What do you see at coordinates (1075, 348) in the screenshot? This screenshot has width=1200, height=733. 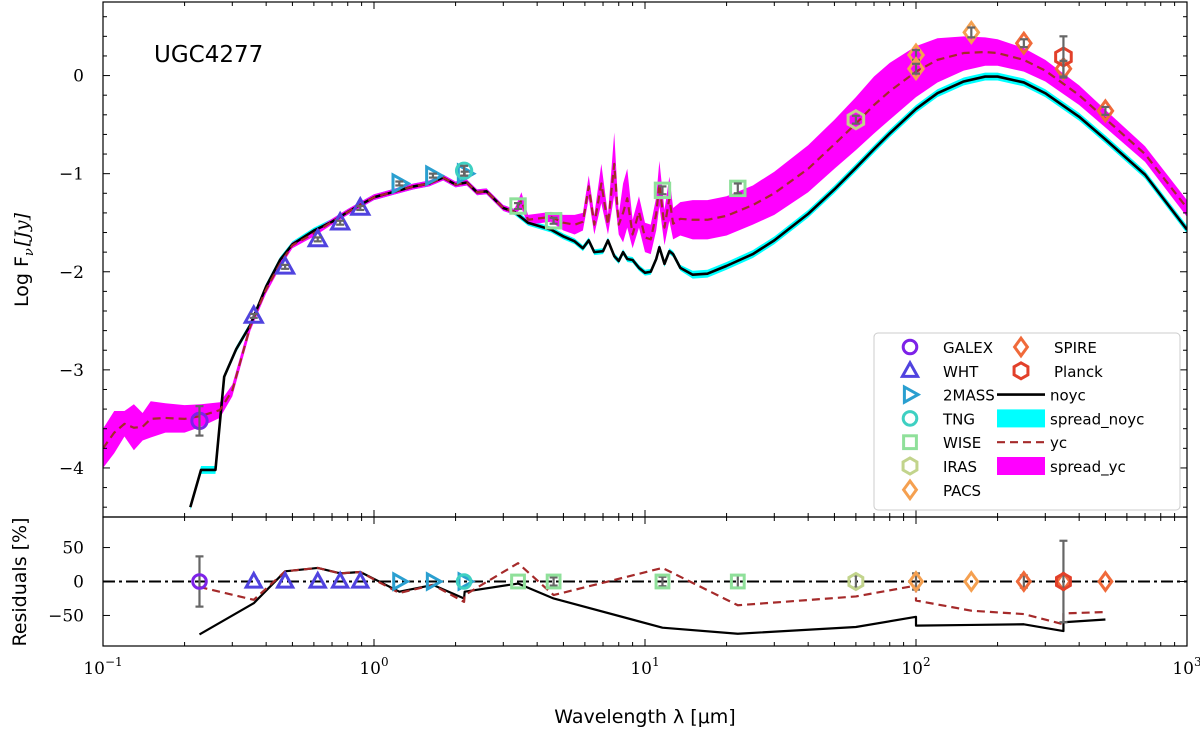 I see `legend-label: SPIRE` at bounding box center [1075, 348].